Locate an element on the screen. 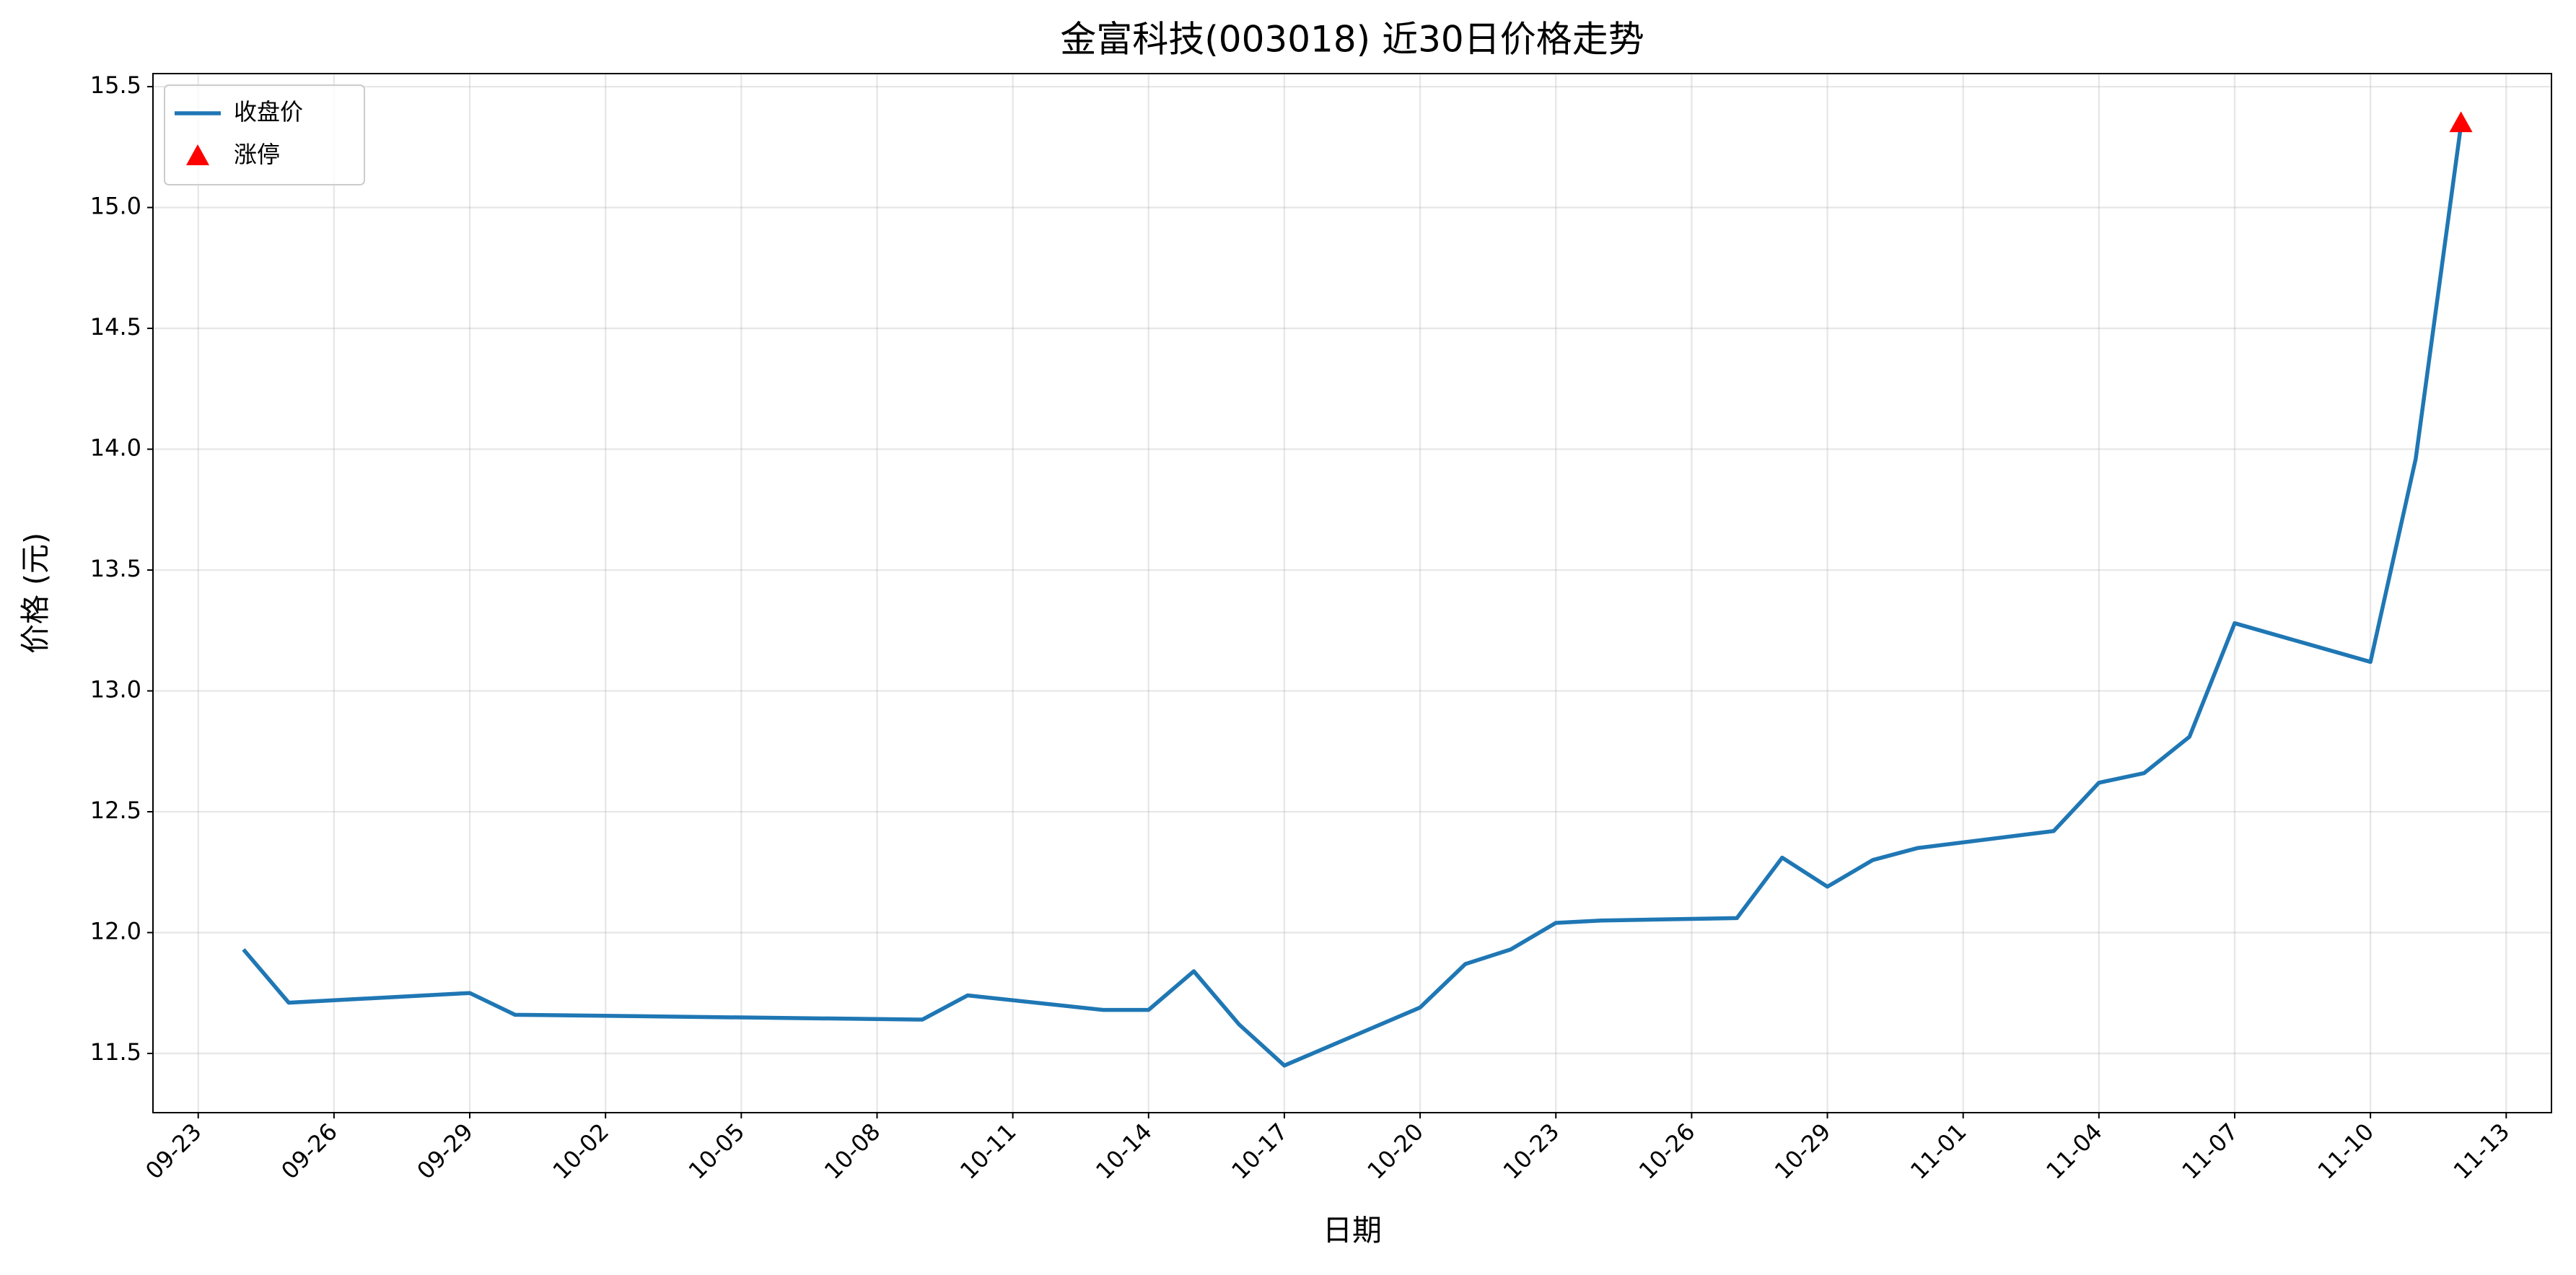  y-tick-label: 14.0 is located at coordinates (115, 448).